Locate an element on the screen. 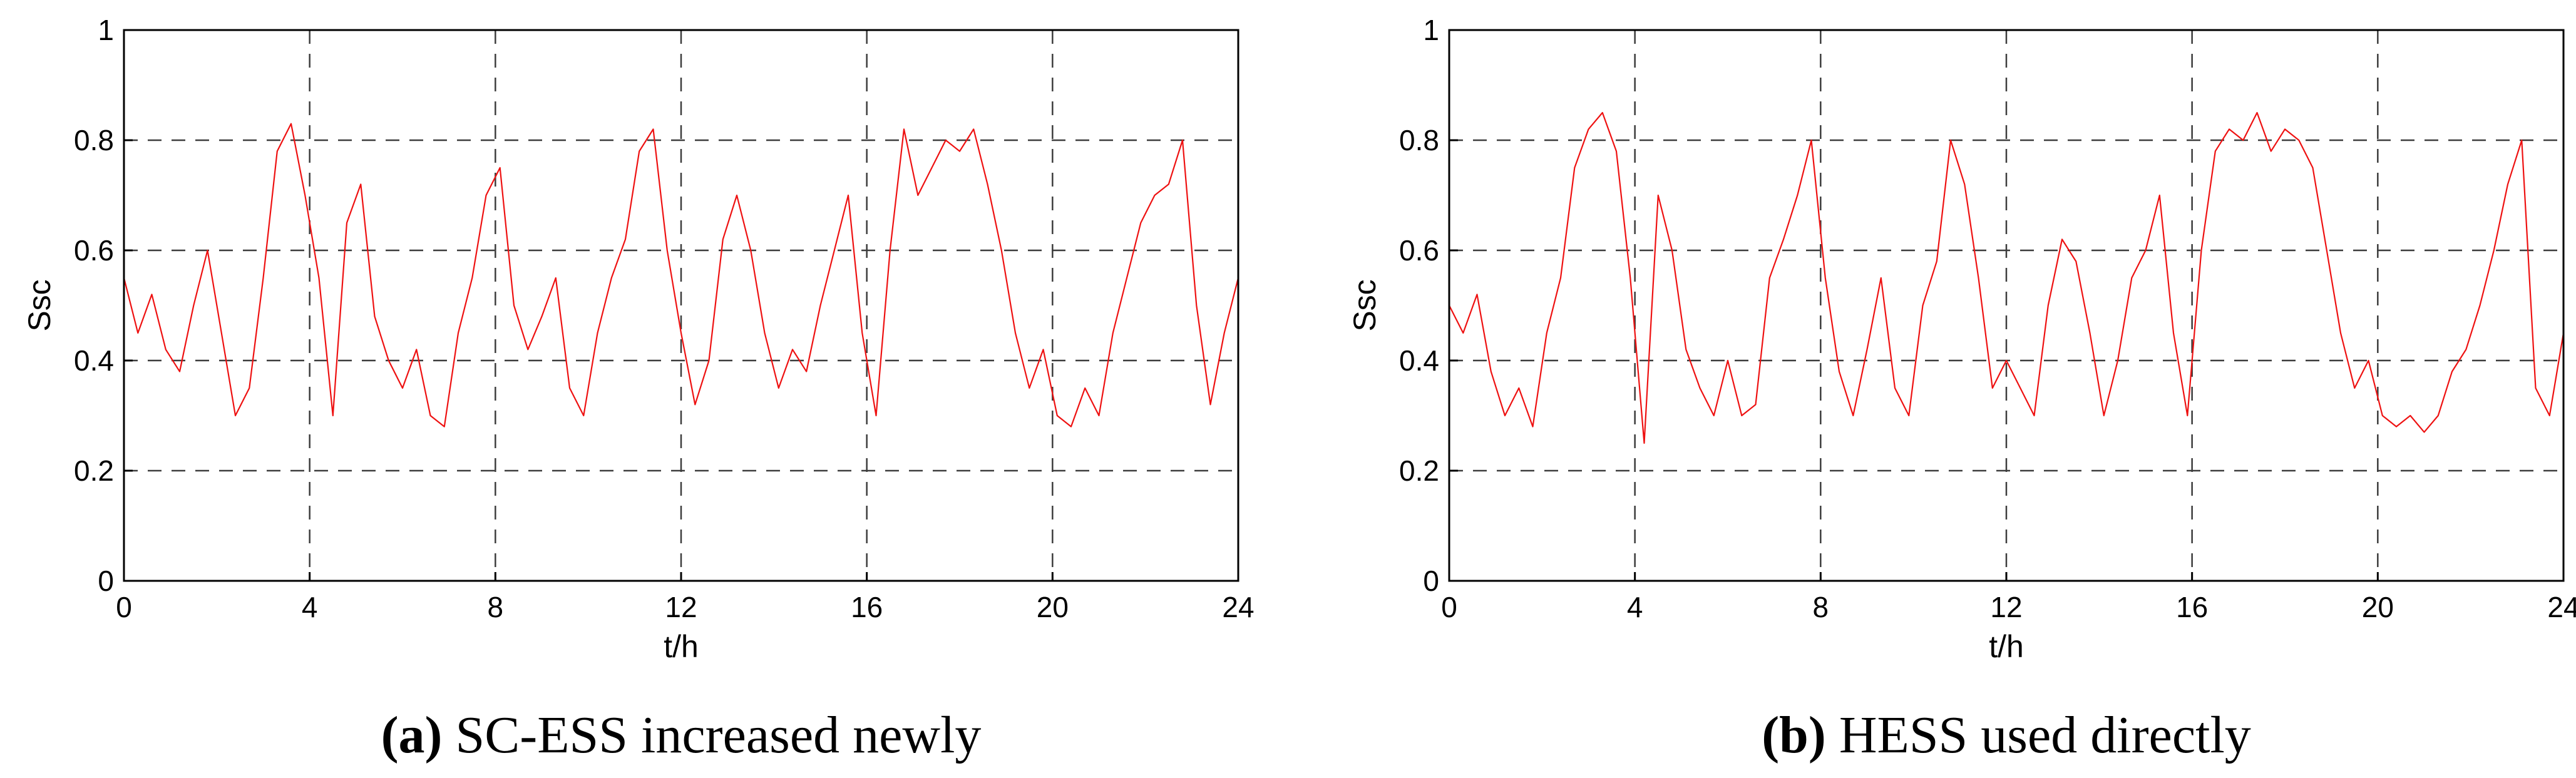  caption-text: SC-ESS increased newly is located at coordinates (712, 735).